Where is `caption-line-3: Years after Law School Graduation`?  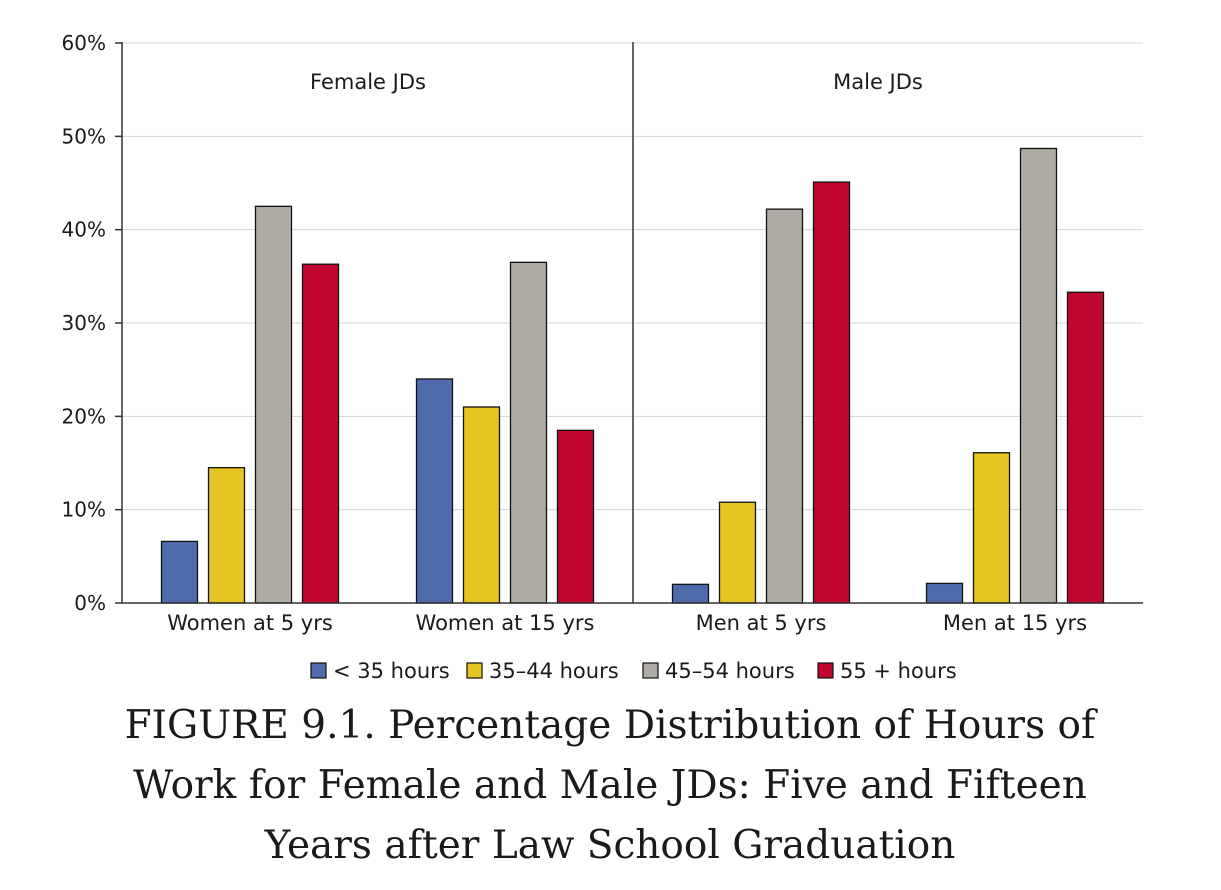
caption-line-3: Years after Law School Graduation is located at coordinates (610, 845).